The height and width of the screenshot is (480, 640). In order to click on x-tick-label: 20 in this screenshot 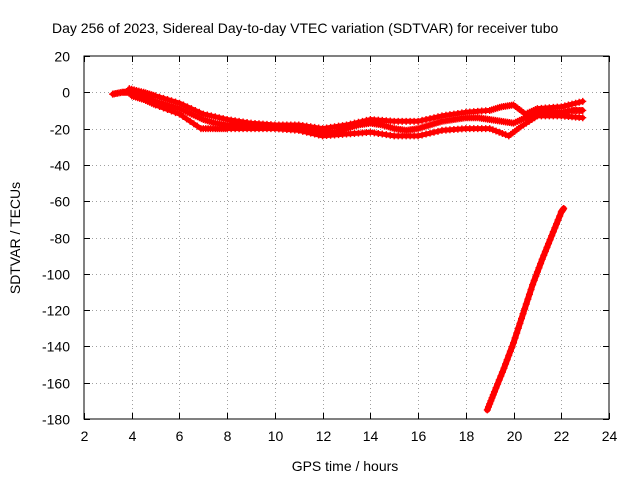, I will do `click(515, 436)`.